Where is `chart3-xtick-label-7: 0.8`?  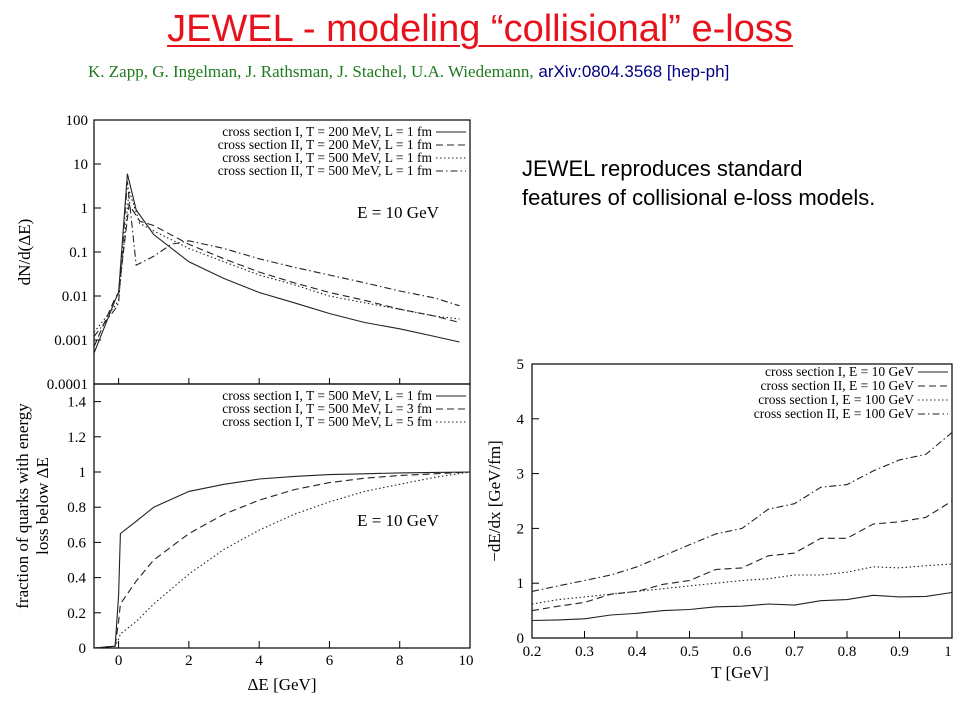
chart3-xtick-label-7: 0.8 is located at coordinates (847, 652).